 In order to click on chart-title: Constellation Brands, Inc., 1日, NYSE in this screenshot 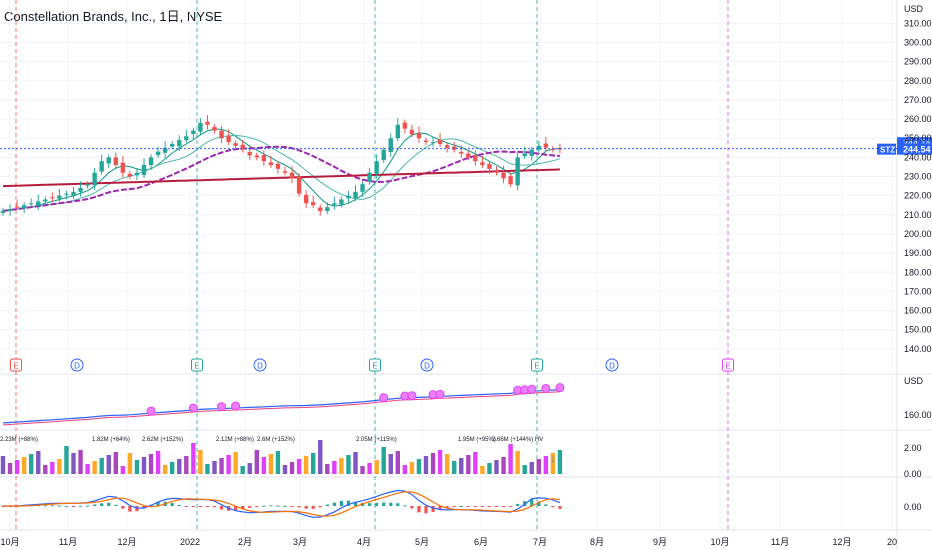, I will do `click(113, 16)`.